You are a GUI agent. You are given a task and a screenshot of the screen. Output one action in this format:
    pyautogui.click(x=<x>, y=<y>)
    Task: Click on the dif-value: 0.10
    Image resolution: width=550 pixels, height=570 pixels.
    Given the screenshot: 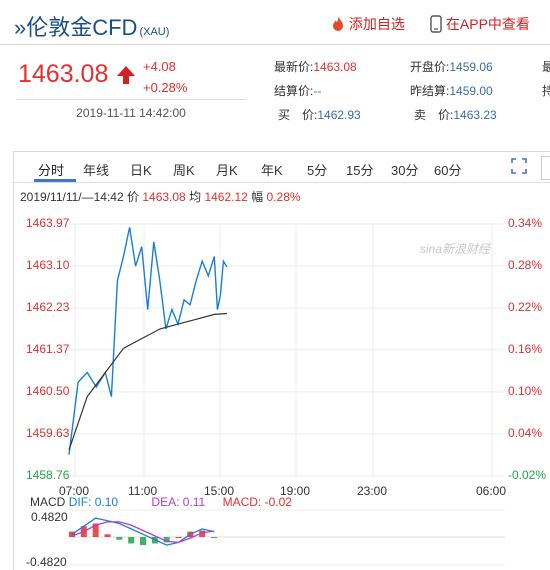 What is the action you would take?
    pyautogui.click(x=106, y=502)
    